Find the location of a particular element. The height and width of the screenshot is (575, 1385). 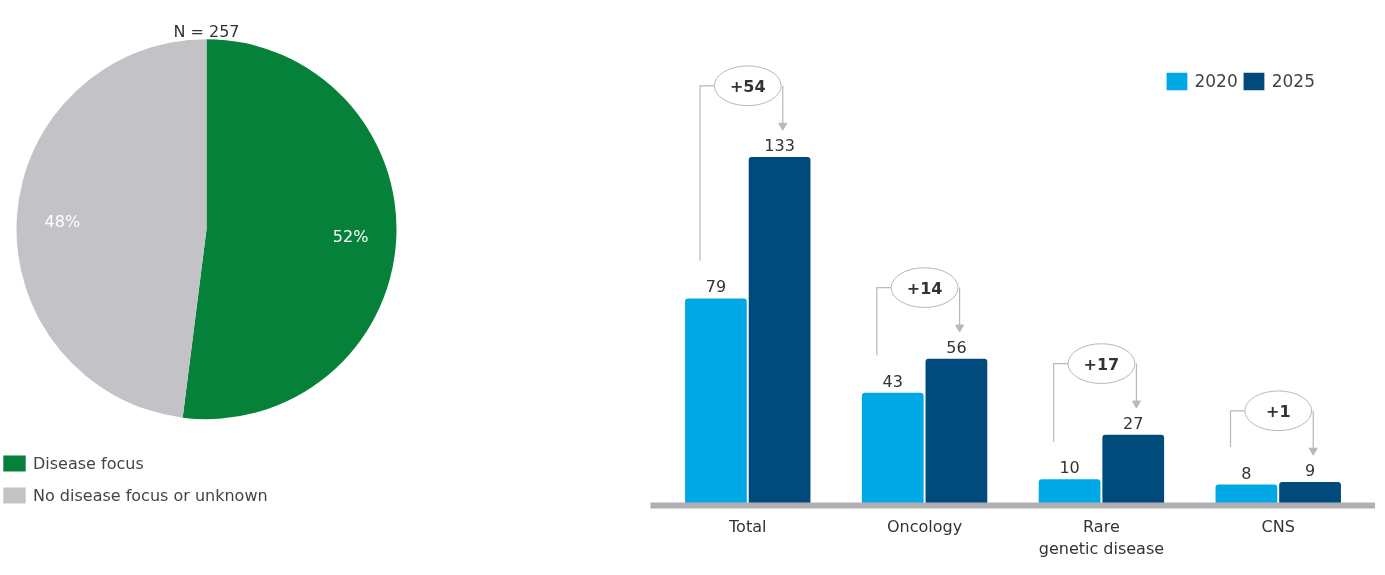

data-label: 10 is located at coordinates (1069, 468).